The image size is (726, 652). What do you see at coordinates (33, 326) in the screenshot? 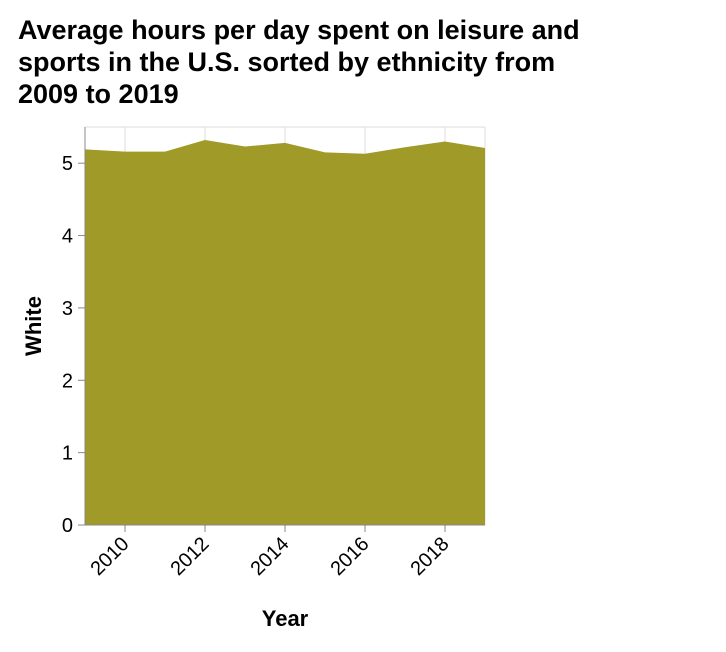
I see `y-axis-label: White` at bounding box center [33, 326].